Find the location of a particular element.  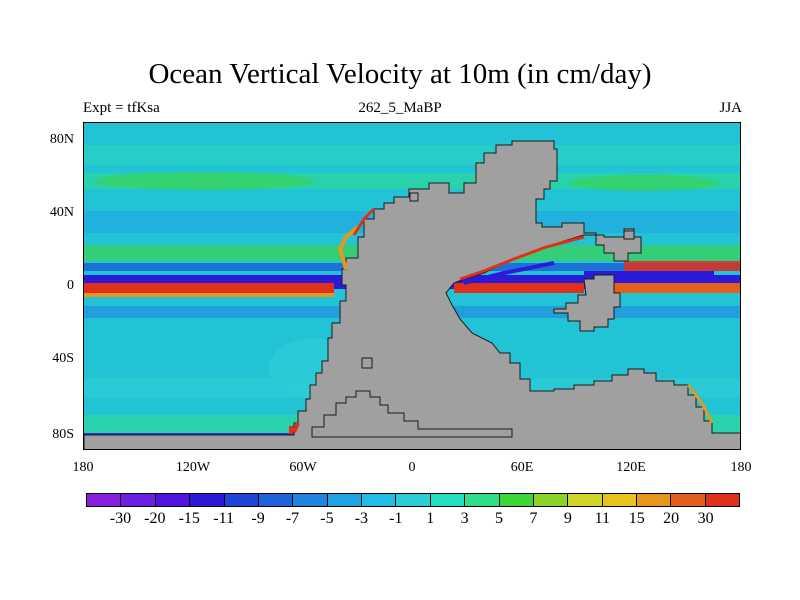

color-legend is located at coordinates (413, 500).